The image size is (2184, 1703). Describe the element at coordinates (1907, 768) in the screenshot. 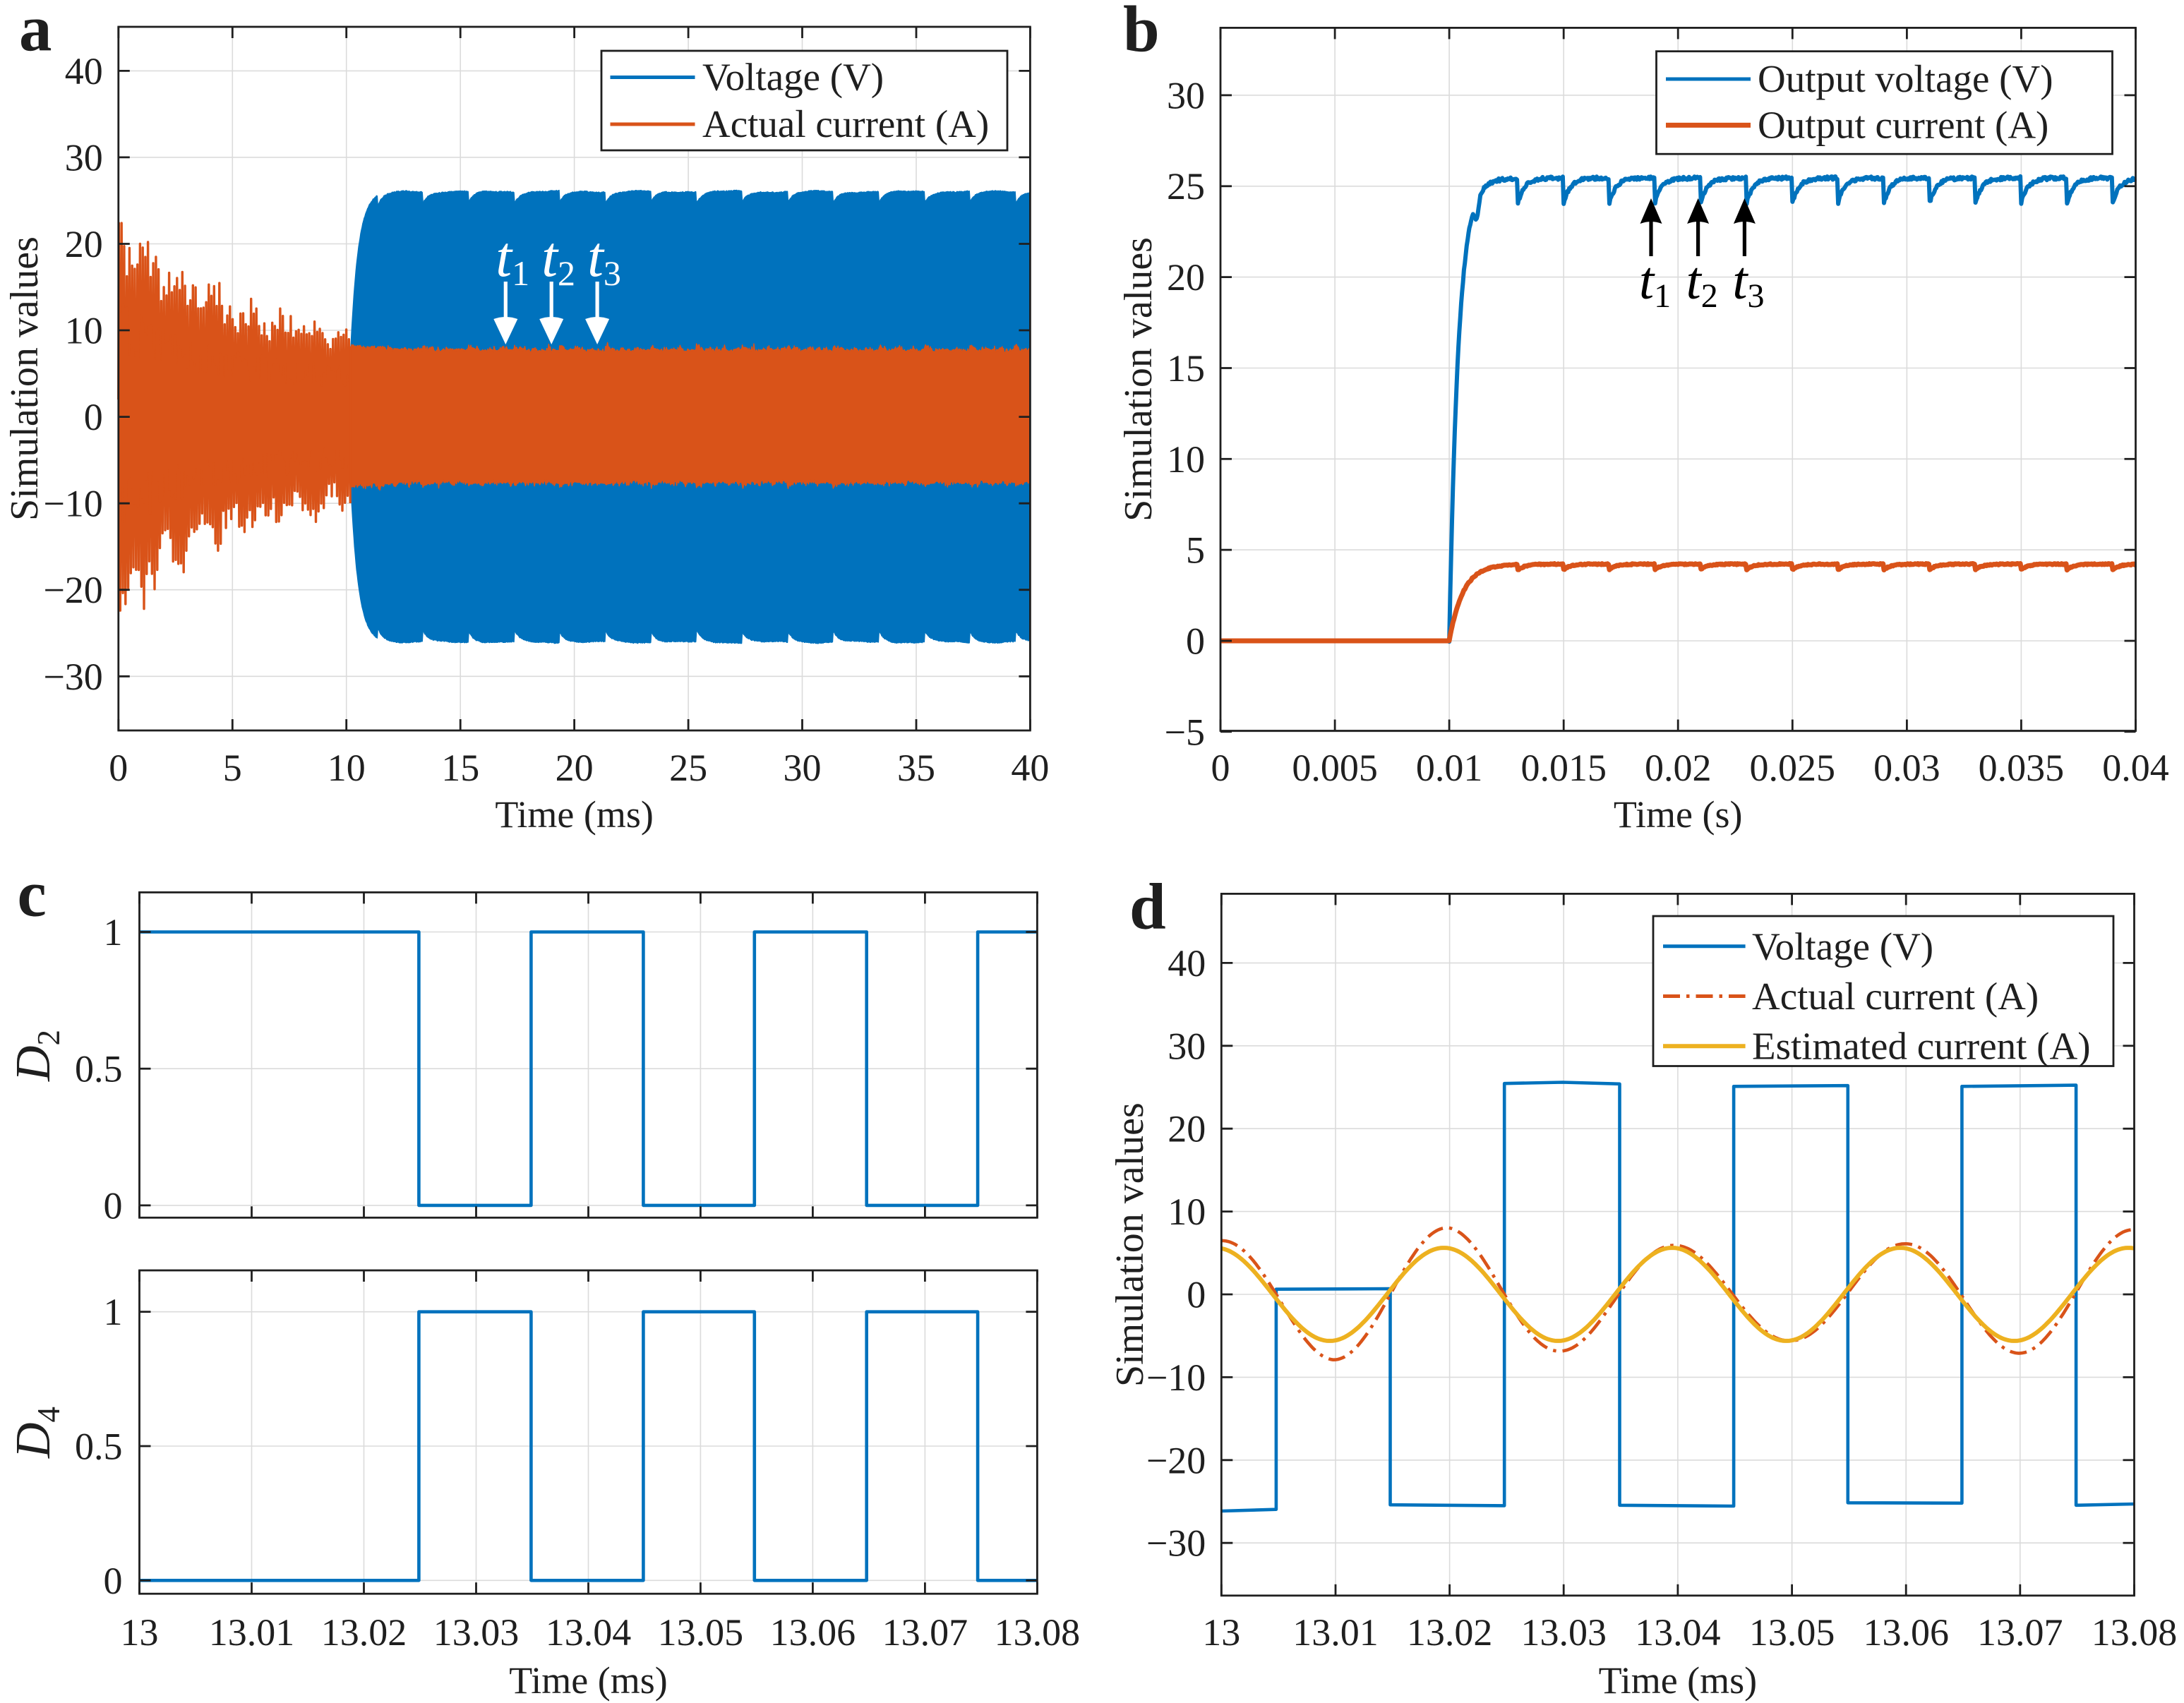

I see `svg-text: 0.03` at that location.